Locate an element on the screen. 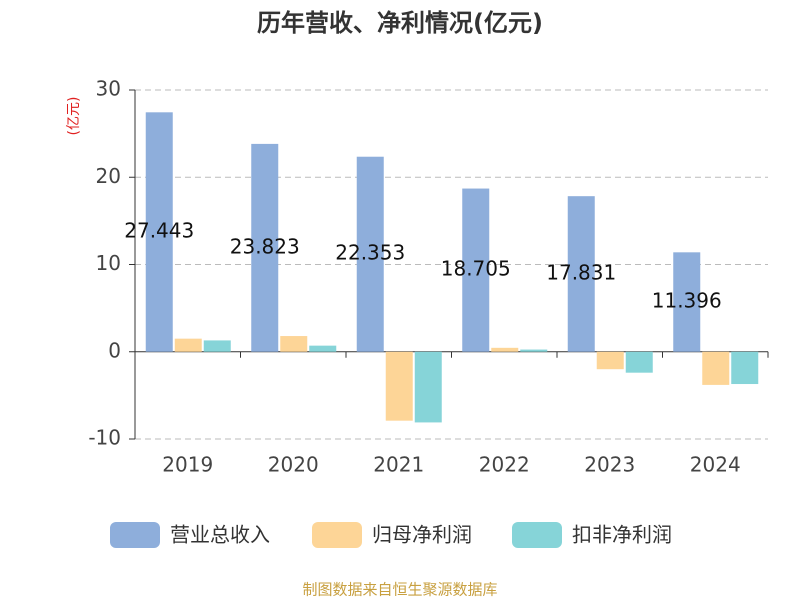 This screenshot has width=800, height=600. y-tick-label: -10 is located at coordinates (104, 438).